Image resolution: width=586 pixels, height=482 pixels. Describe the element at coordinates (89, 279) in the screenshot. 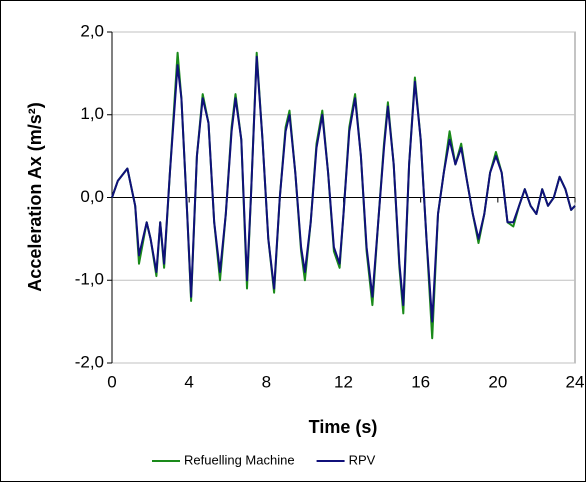

I see `y-tick-label: -1,0` at that location.